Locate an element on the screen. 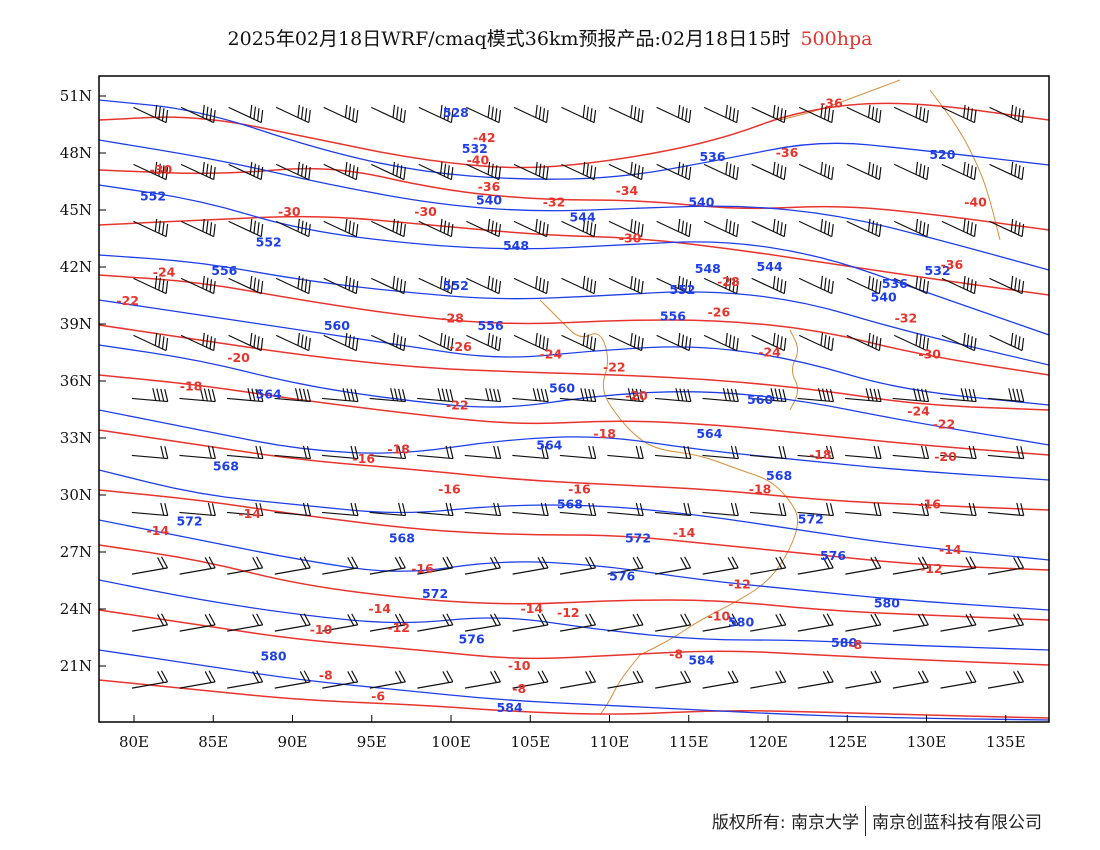 This screenshot has height=850, width=1100. lon-label: 85E is located at coordinates (213, 742).